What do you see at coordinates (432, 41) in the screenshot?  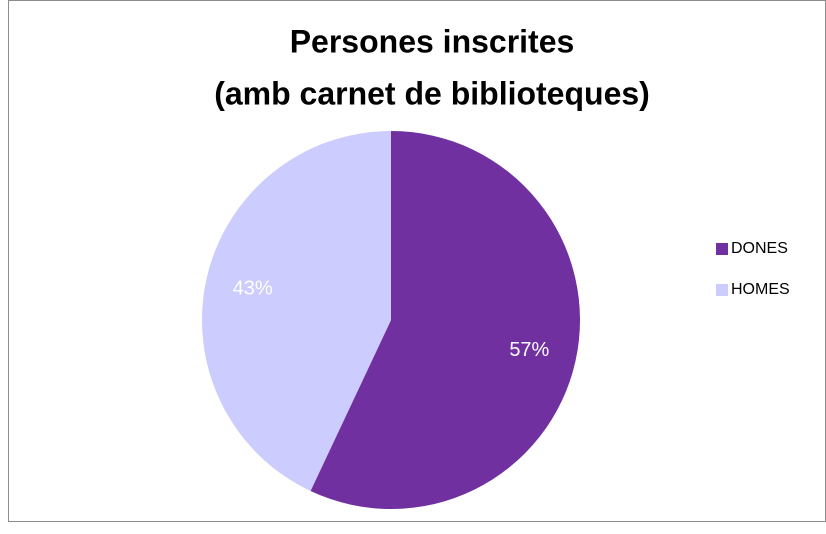 I see `chart-title: Persones inscrites` at bounding box center [432, 41].